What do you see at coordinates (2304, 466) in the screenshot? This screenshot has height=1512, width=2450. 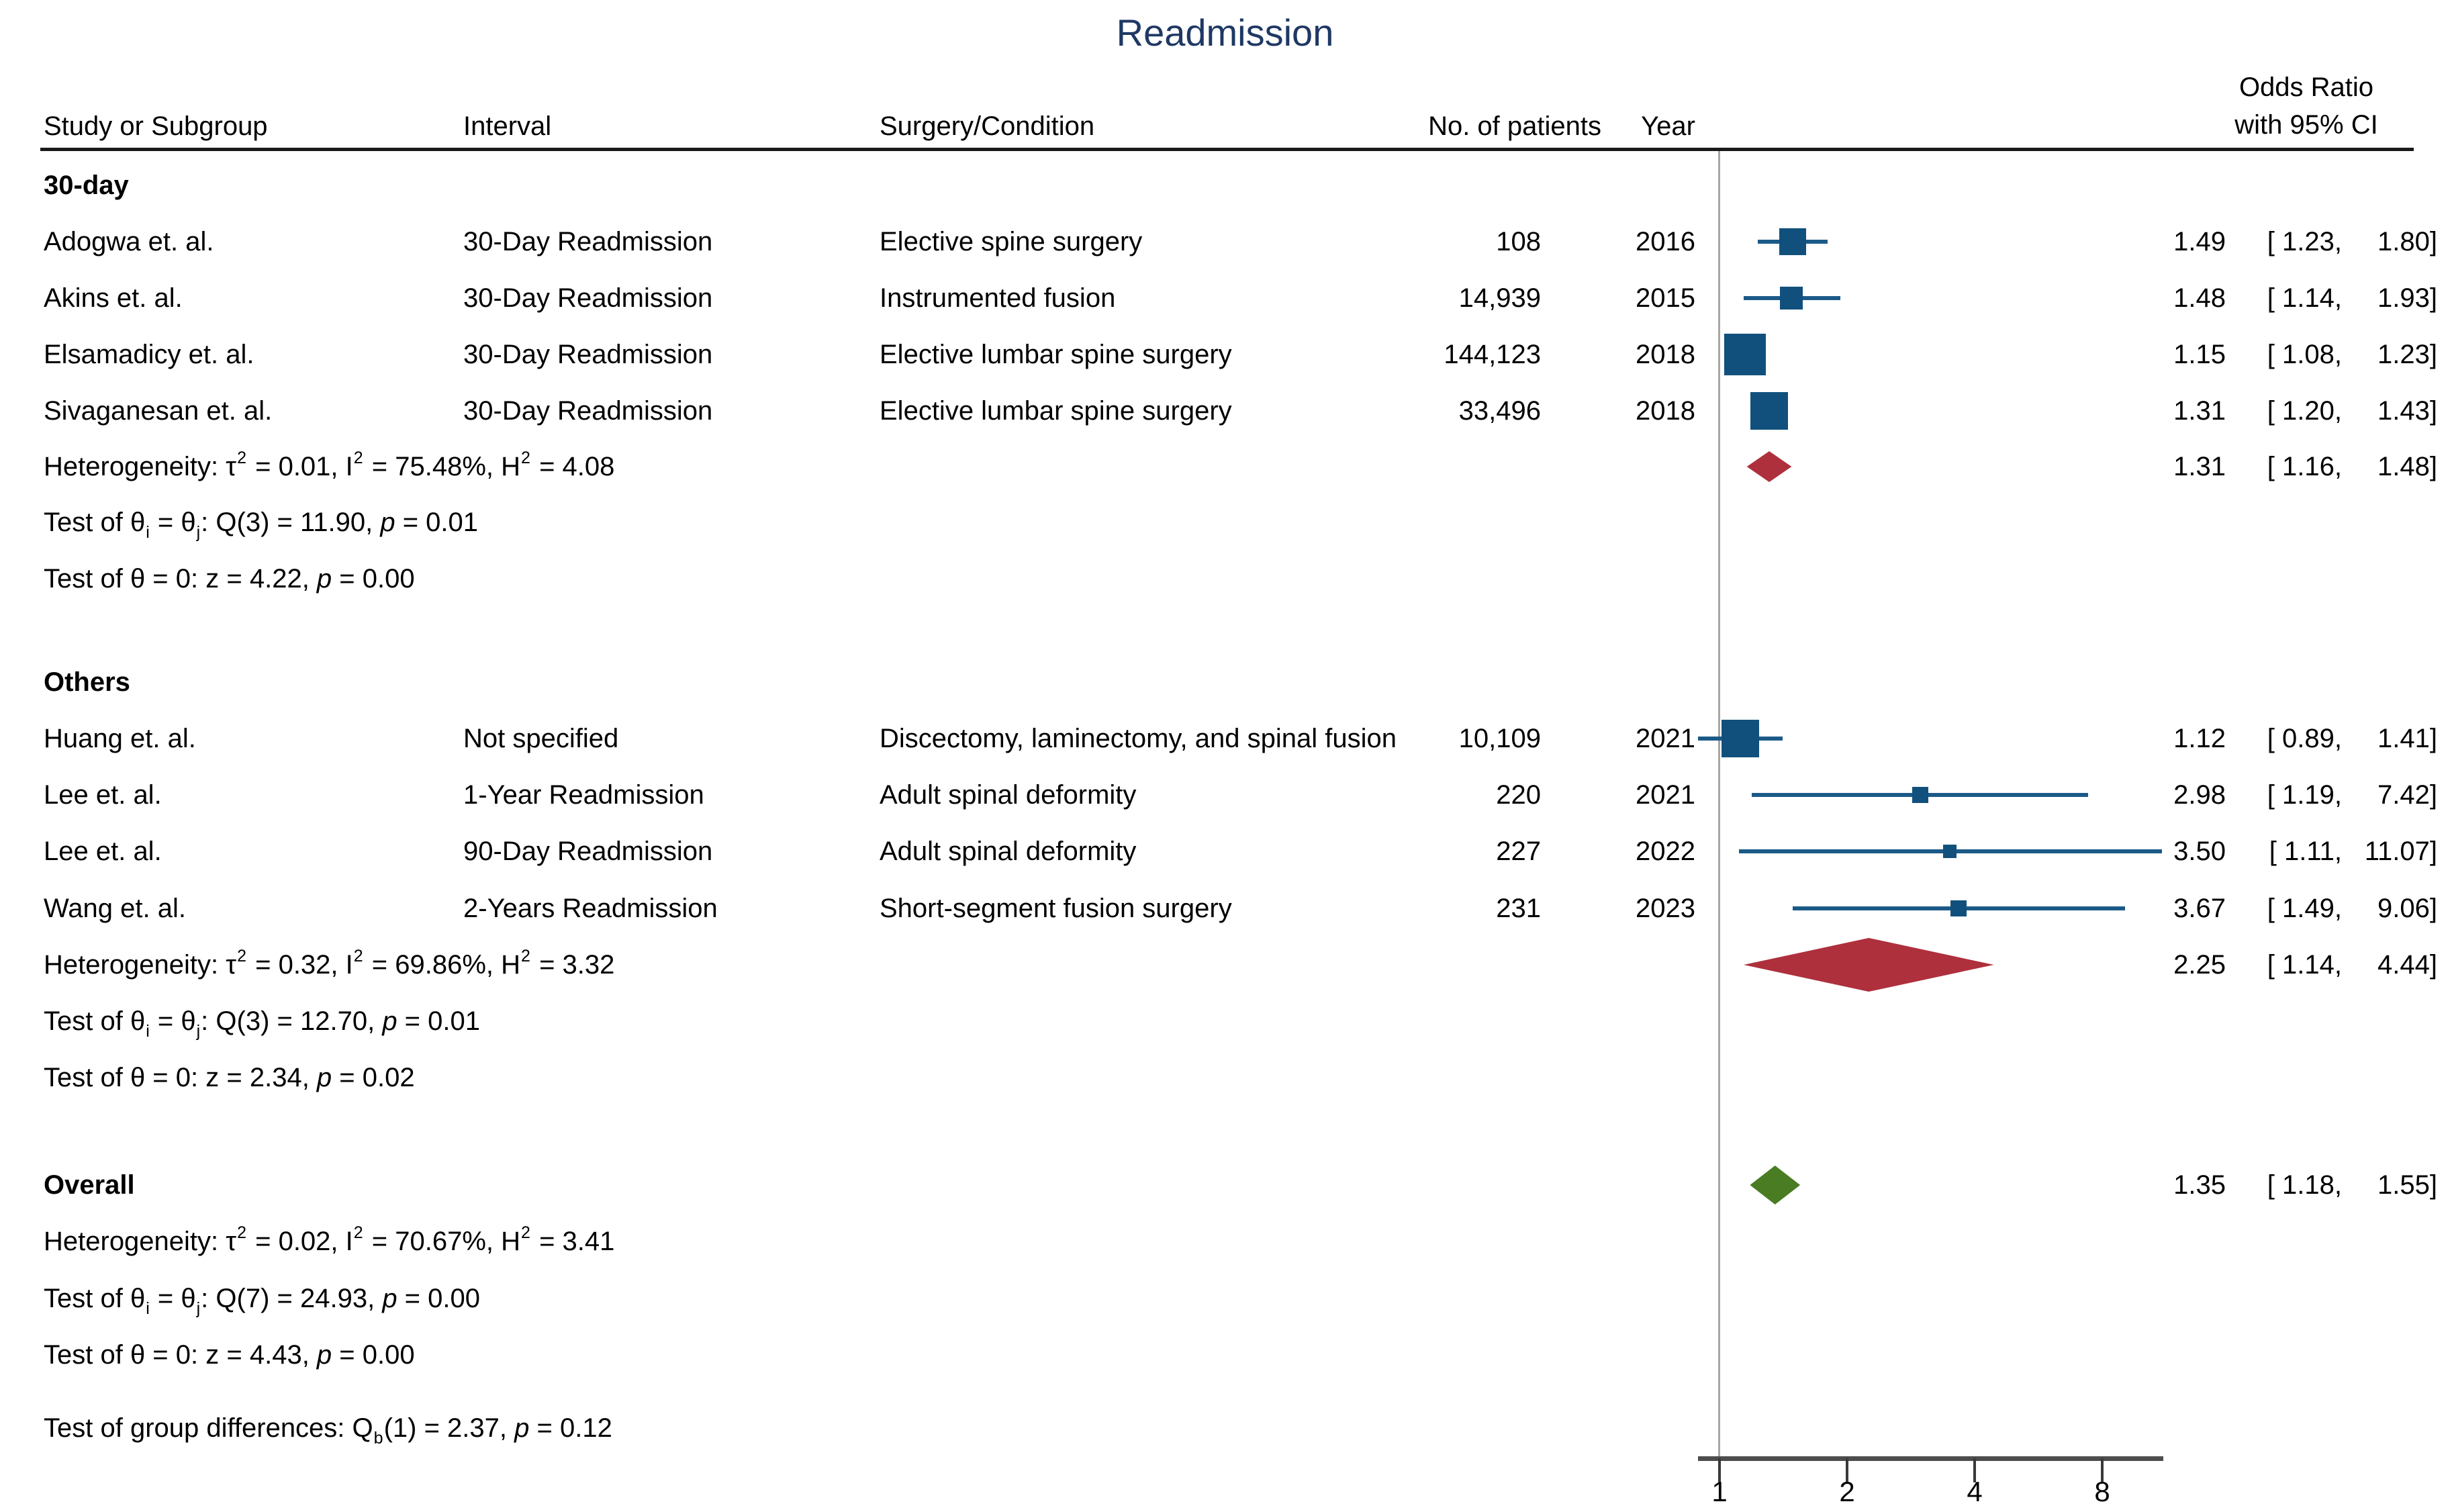 I see `or-ci-low: [ 1.16,` at bounding box center [2304, 466].